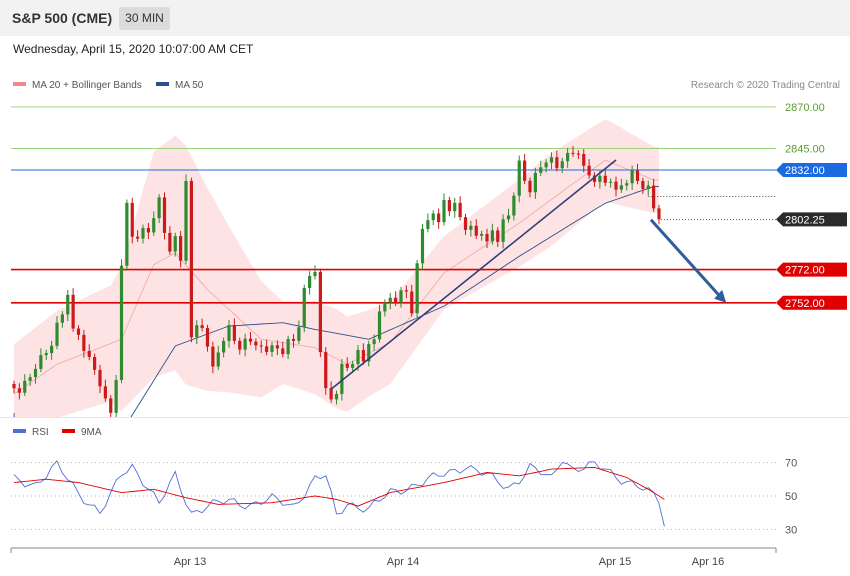 The height and width of the screenshot is (576, 850). I want to click on legend-label: MA 50, so click(189, 85).